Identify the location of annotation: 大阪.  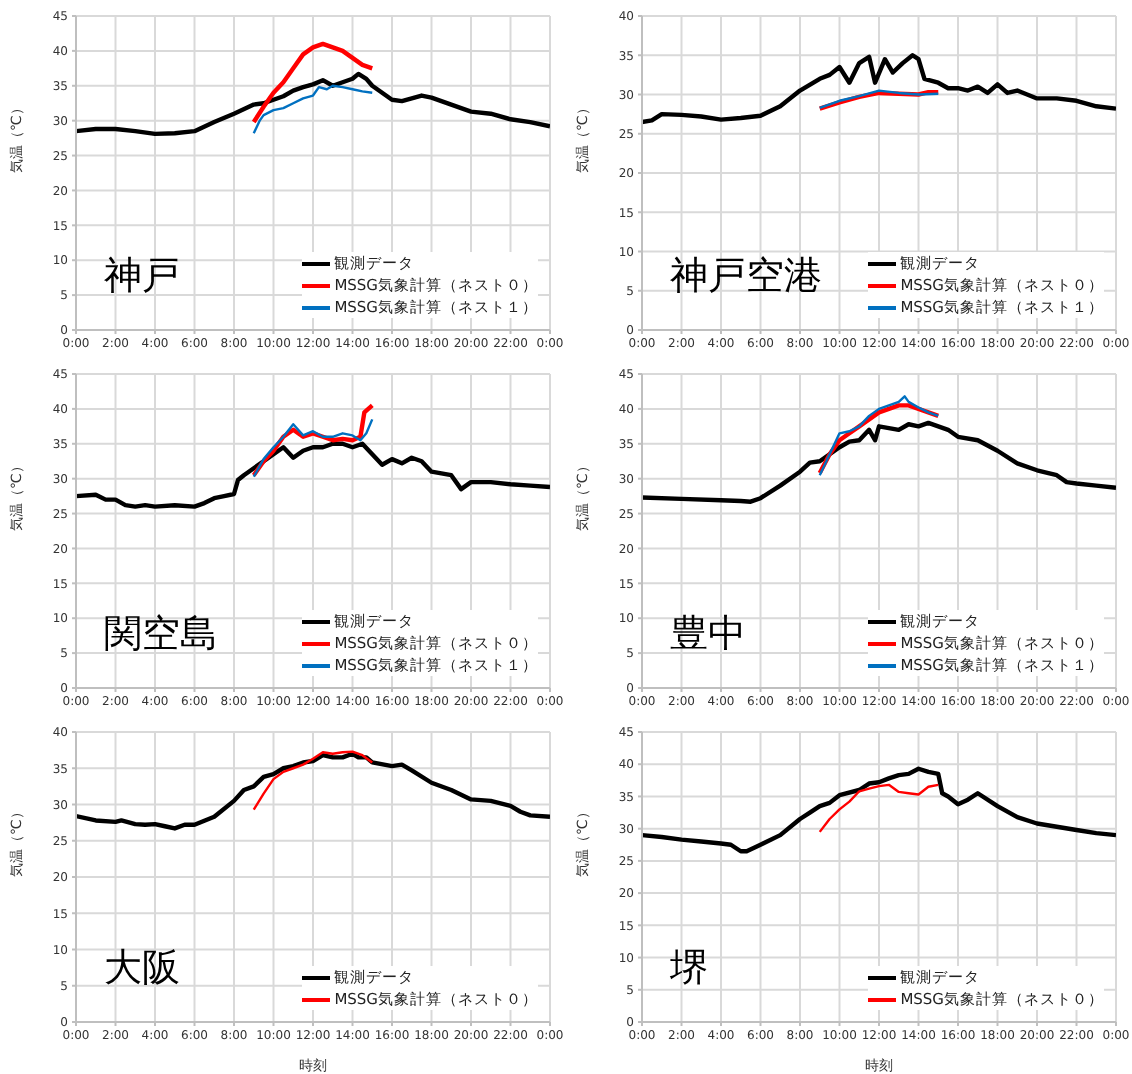
(142, 969).